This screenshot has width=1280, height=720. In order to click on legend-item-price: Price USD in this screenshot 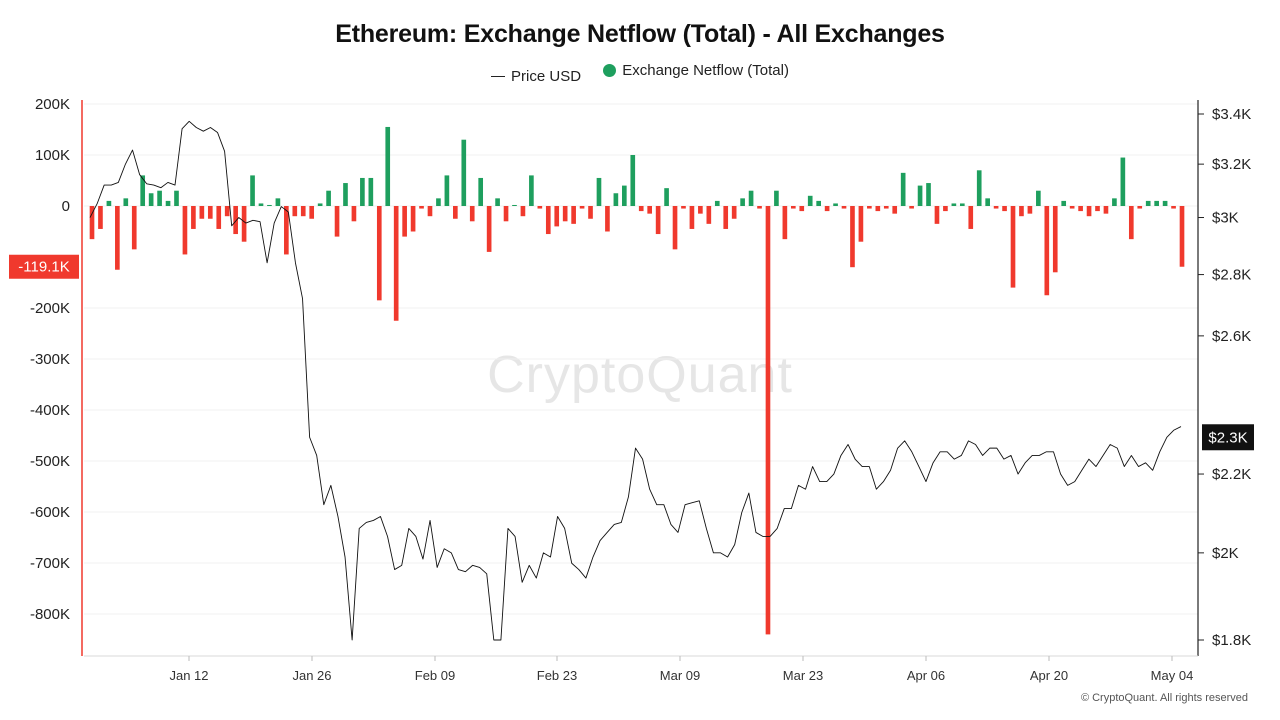, I will do `click(536, 76)`.